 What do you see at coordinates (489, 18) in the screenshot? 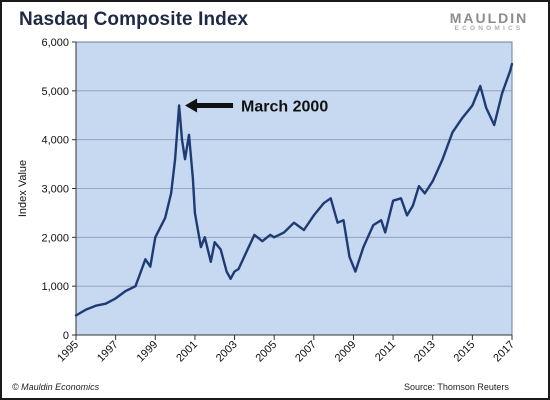
I see `logo-wordmark: MAULDIN` at bounding box center [489, 18].